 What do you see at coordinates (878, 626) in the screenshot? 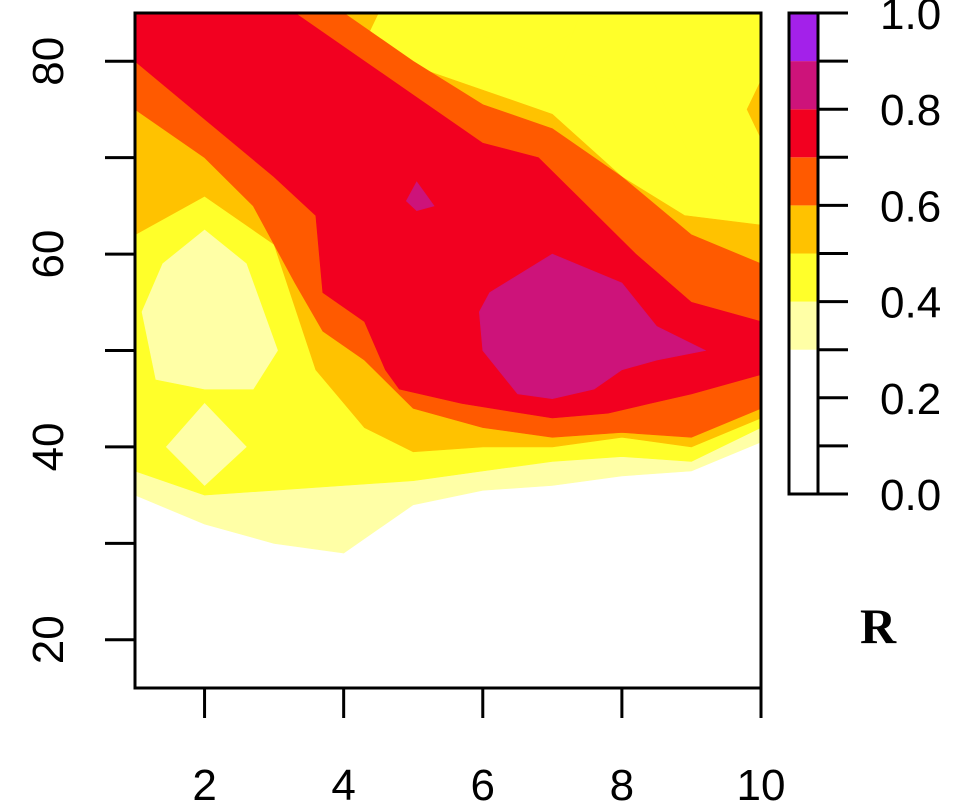
I see `colorbar-title: R` at bounding box center [878, 626].